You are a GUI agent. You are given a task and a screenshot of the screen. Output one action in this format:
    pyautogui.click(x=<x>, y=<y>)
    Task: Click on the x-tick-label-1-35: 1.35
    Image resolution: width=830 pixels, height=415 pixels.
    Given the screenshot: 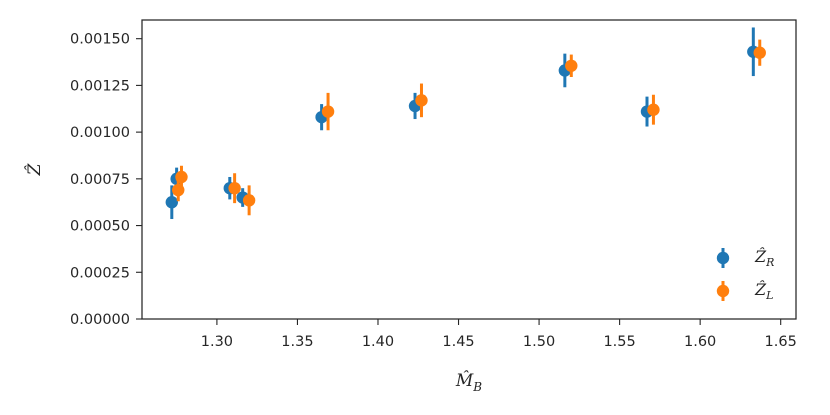 What is the action you would take?
    pyautogui.click(x=297, y=342)
    